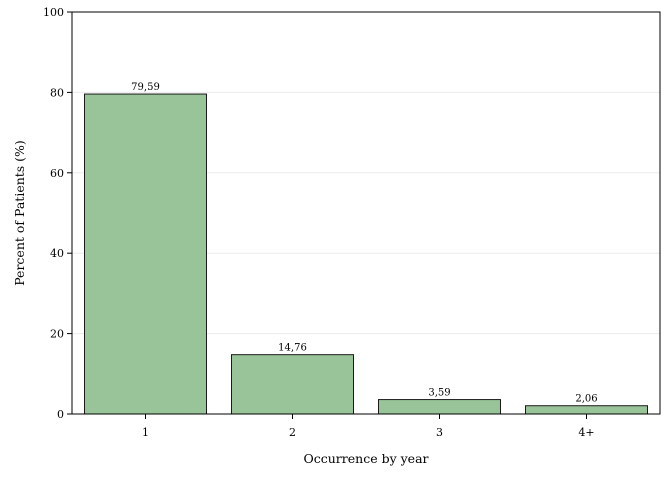  I want to click on data-label: 3,59, so click(439, 393).